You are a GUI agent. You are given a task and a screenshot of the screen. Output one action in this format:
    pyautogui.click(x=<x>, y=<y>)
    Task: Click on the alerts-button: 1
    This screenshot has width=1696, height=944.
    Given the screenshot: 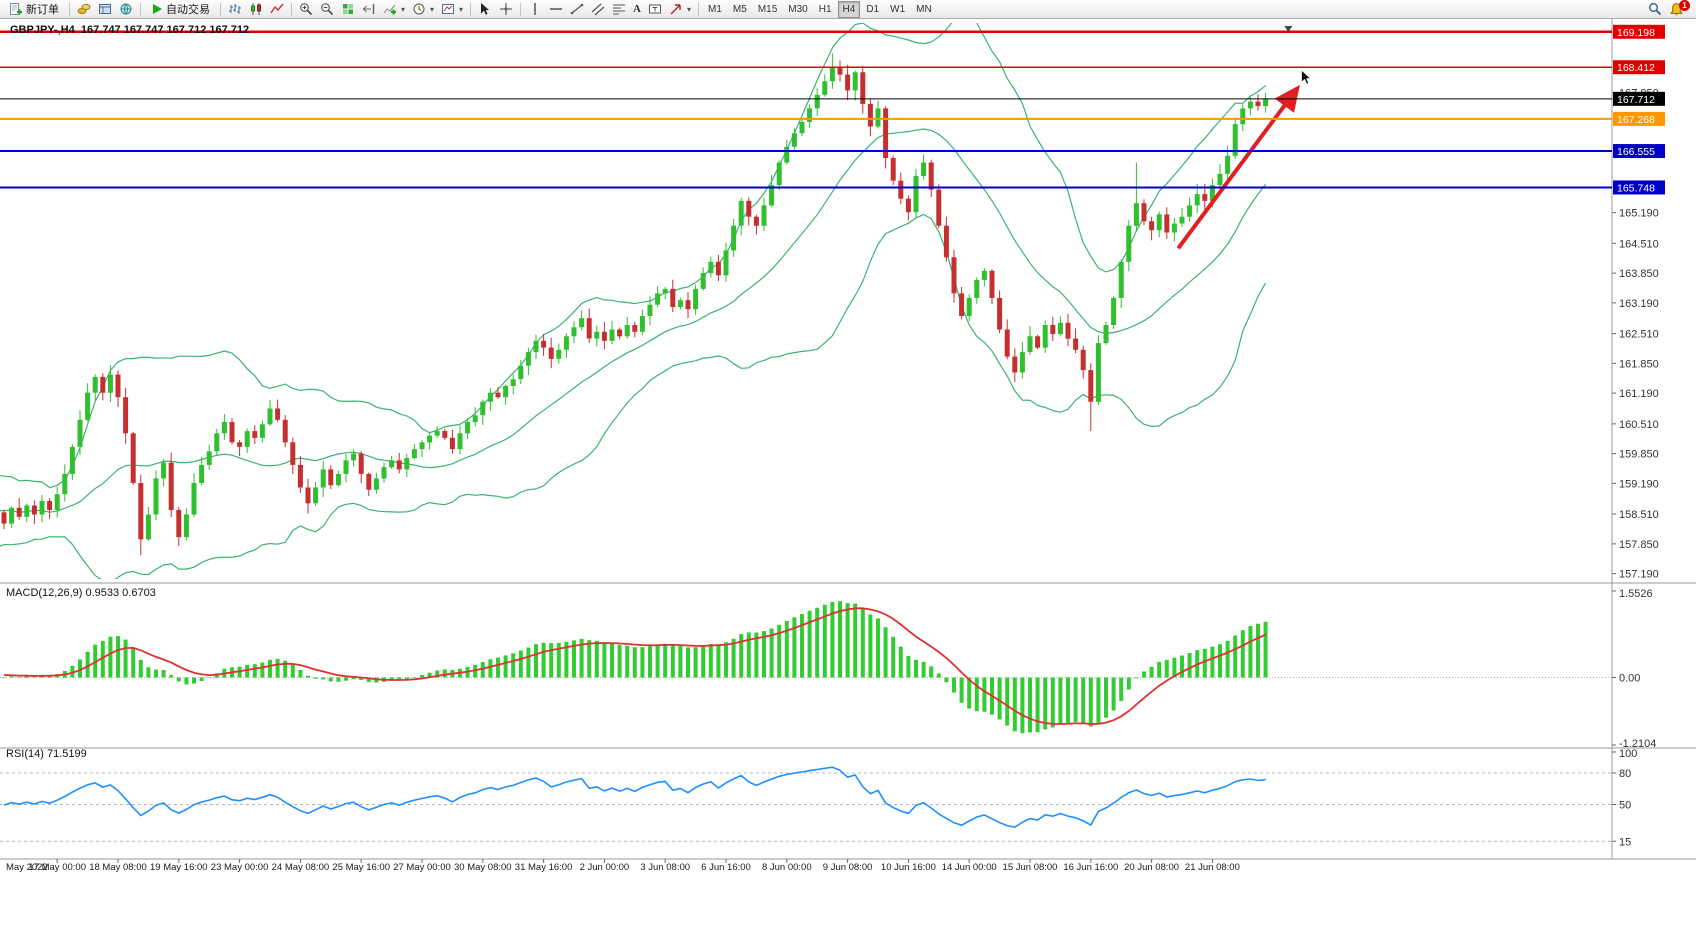 What is the action you would take?
    pyautogui.click(x=1678, y=9)
    